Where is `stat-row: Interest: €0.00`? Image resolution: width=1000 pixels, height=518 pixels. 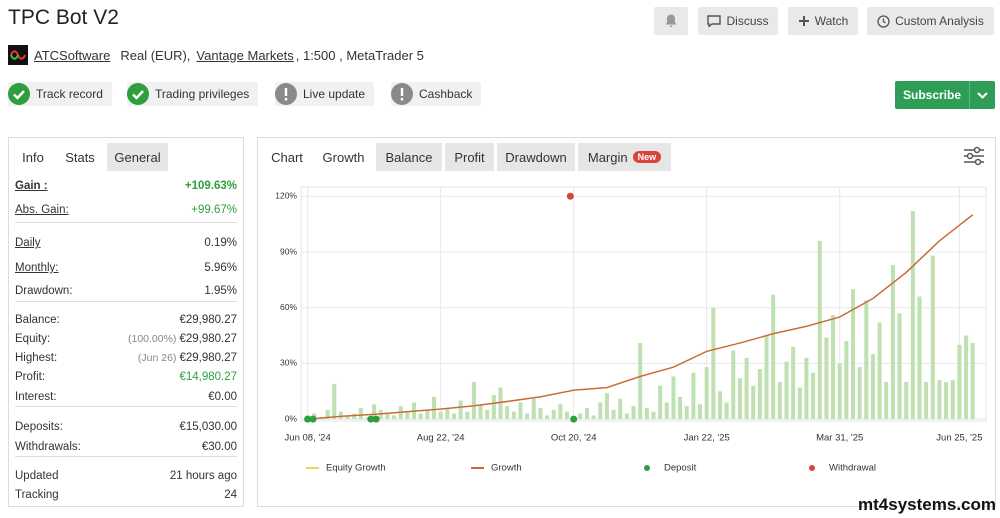
stat-row: Interest: €0.00 is located at coordinates (126, 397).